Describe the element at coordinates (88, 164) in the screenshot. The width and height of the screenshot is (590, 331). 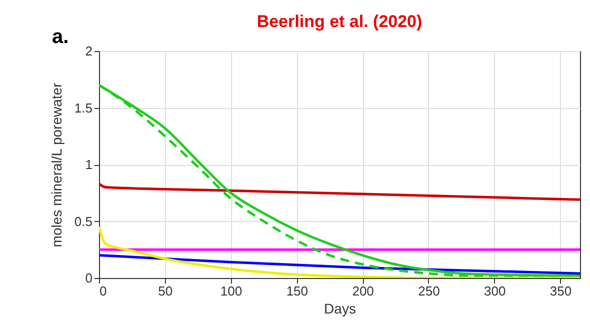
I see `y-tick-label: 1` at that location.